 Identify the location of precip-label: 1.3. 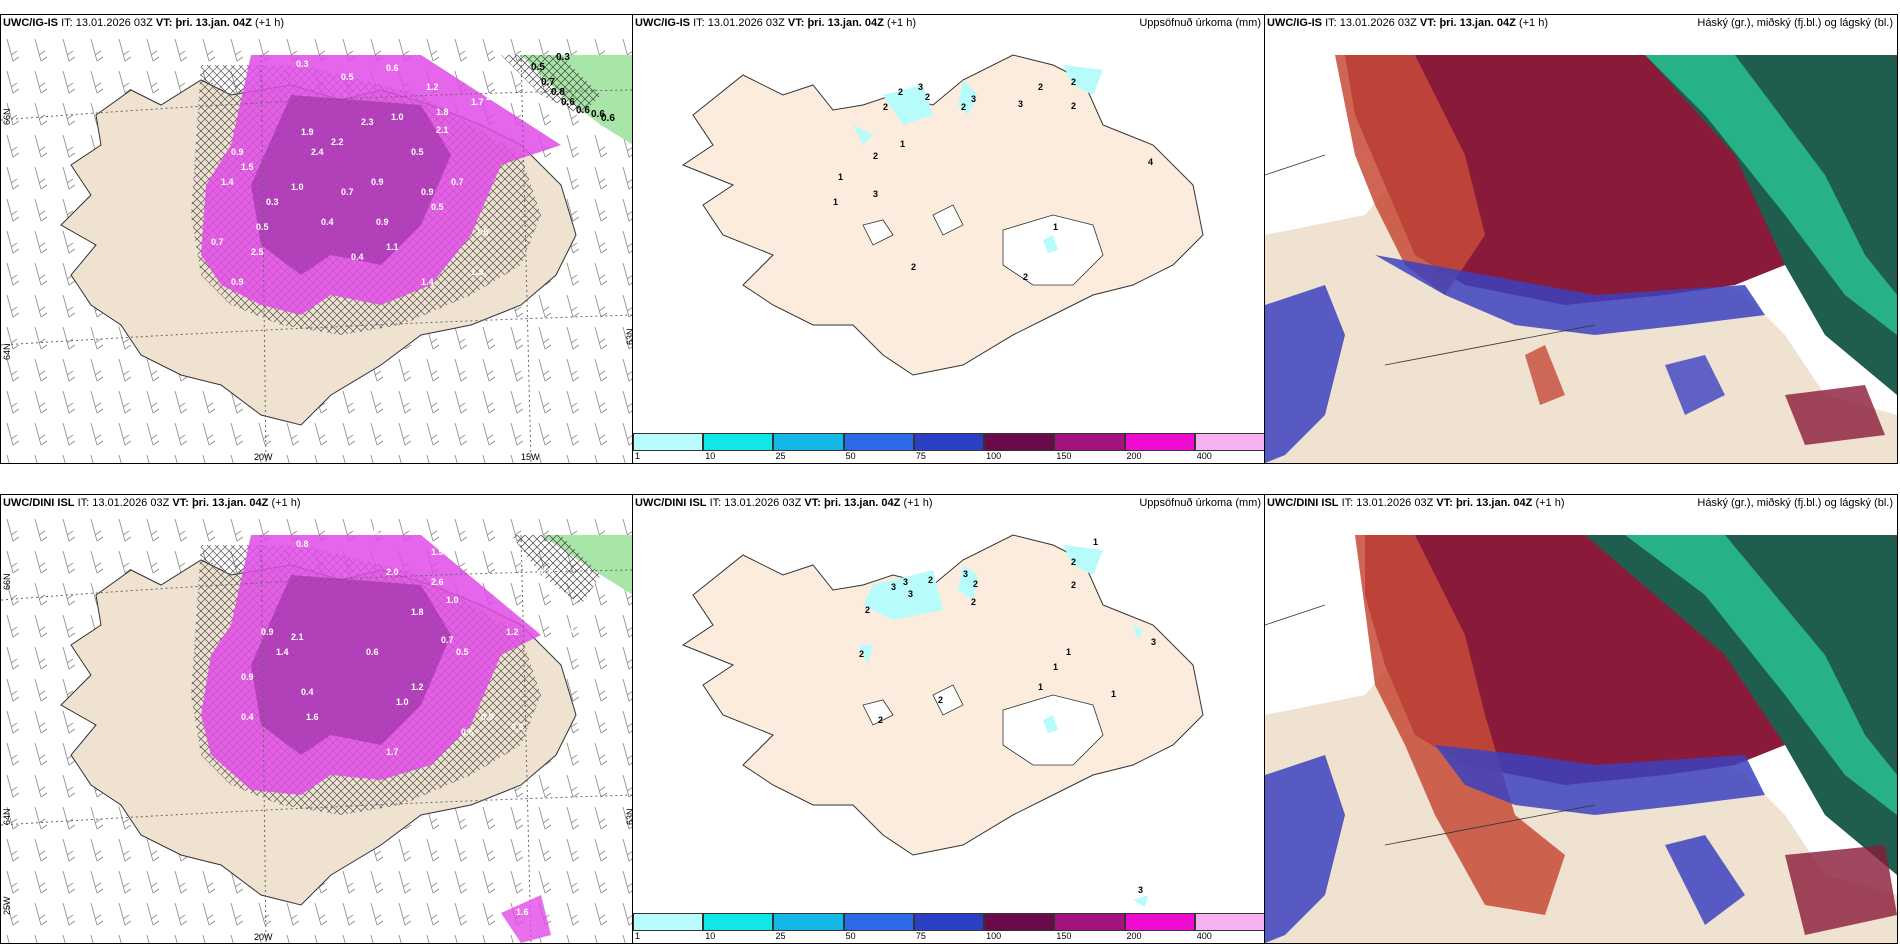
(477, 272).